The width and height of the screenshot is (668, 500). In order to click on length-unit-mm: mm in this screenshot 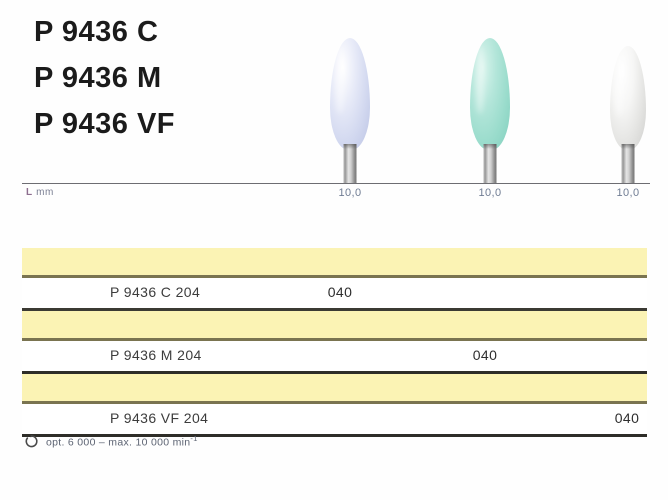, I will do `click(45, 192)`.